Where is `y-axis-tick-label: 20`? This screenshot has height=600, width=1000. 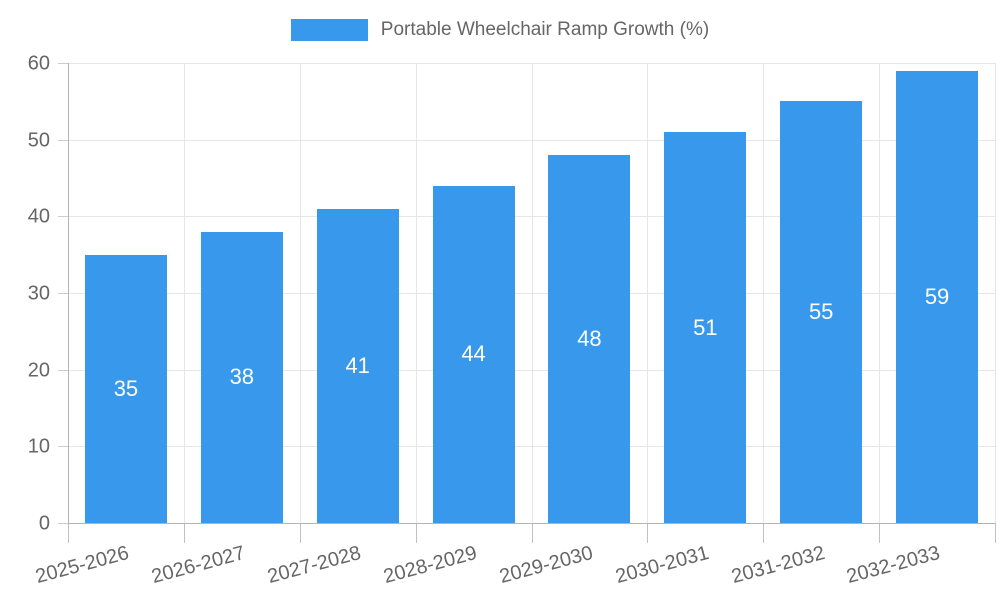 y-axis-tick-label: 20 is located at coordinates (38, 370).